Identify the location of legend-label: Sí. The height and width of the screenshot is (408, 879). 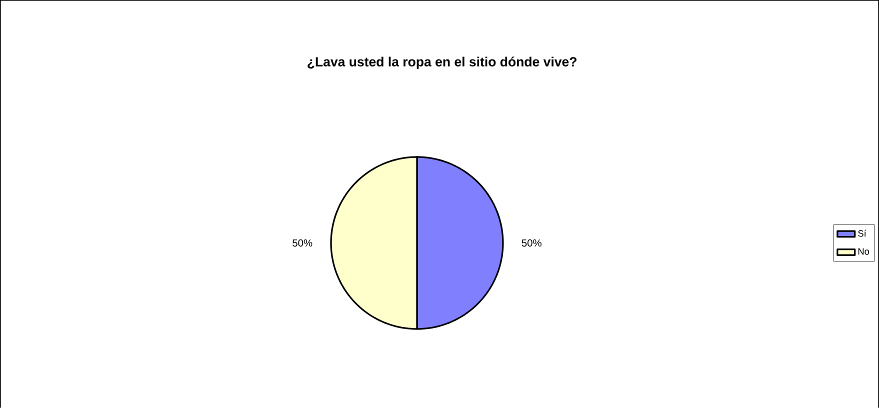
(862, 233).